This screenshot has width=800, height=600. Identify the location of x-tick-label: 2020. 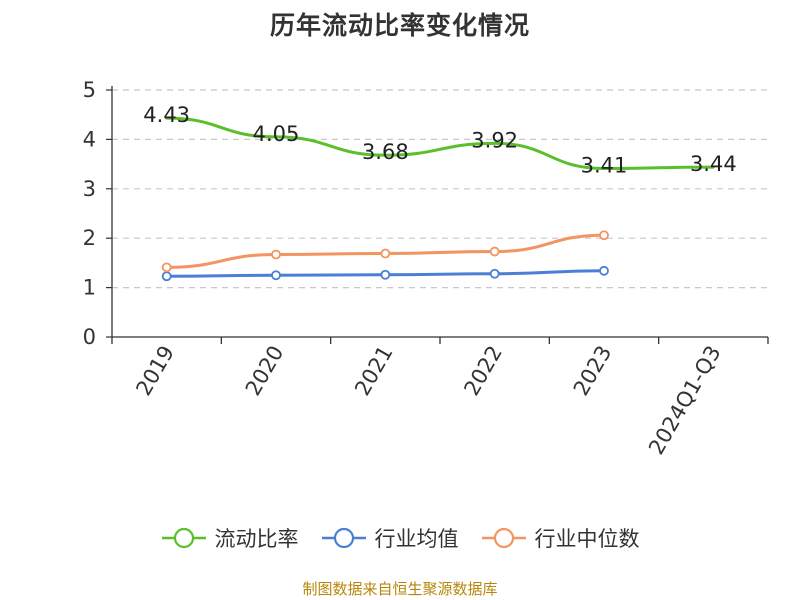
(265, 371).